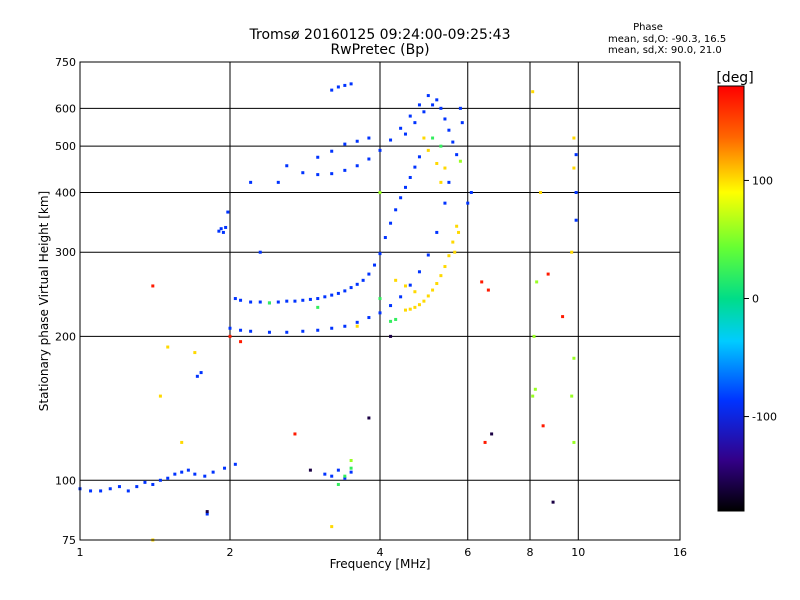  Describe the element at coordinates (65, 252) in the screenshot. I see `y-tick-label: 300` at that location.